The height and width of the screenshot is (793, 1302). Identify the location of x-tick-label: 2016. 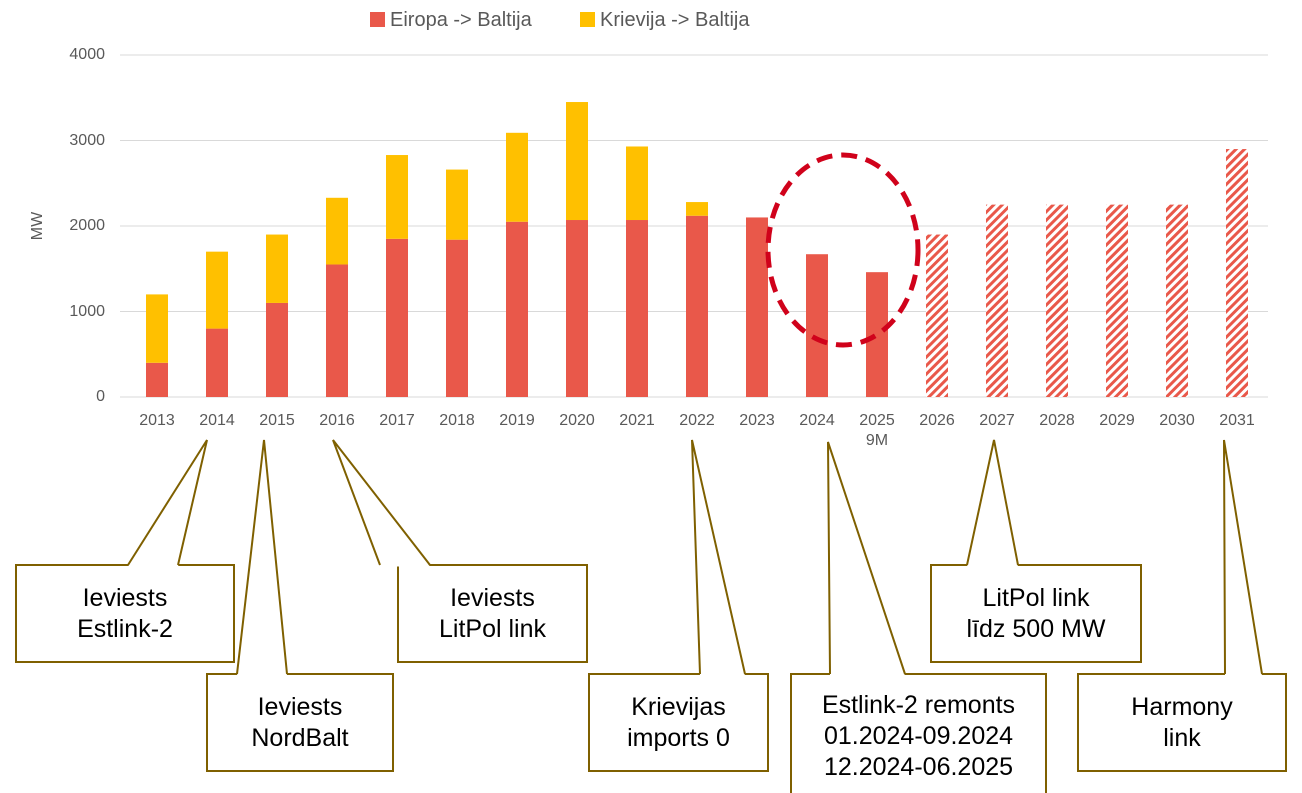
(337, 420).